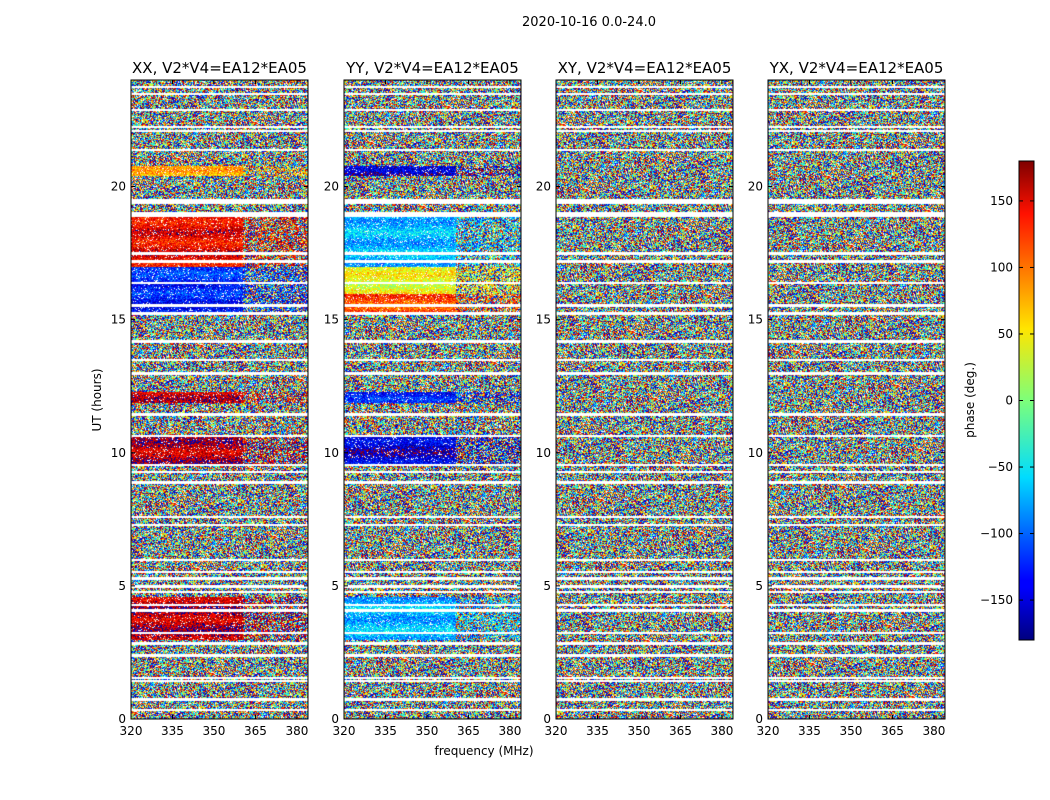  Describe the element at coordinates (970, 400) in the screenshot. I see `colorbar-label: phase (deg.)` at that location.